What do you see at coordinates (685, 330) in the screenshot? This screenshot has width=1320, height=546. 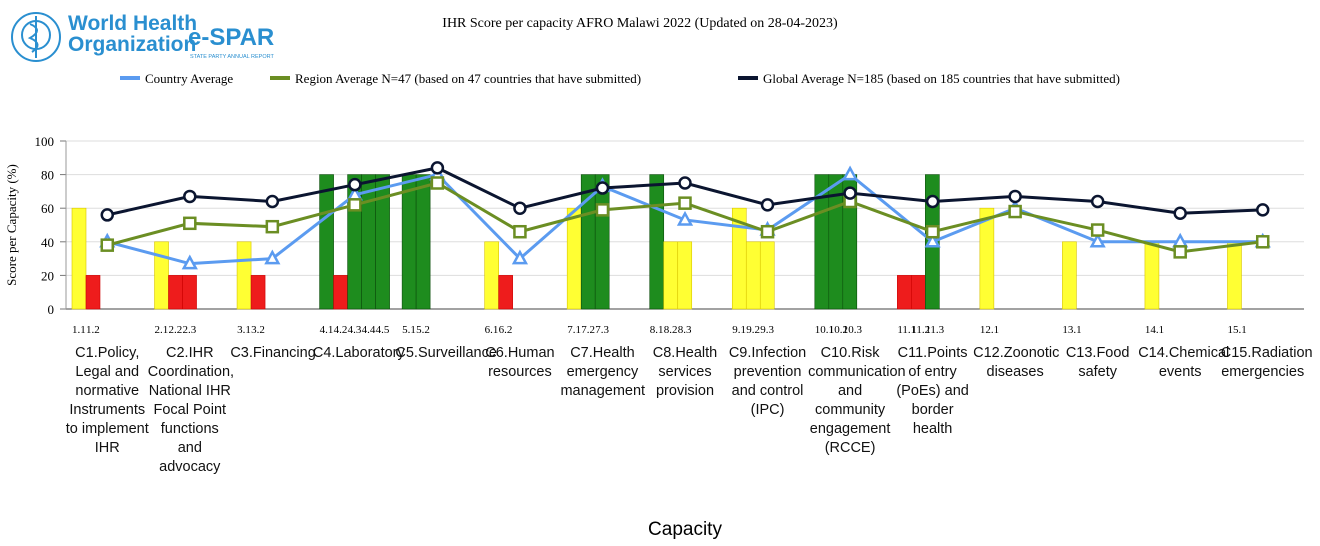 I see `indicator-label: 8.3` at bounding box center [685, 330].